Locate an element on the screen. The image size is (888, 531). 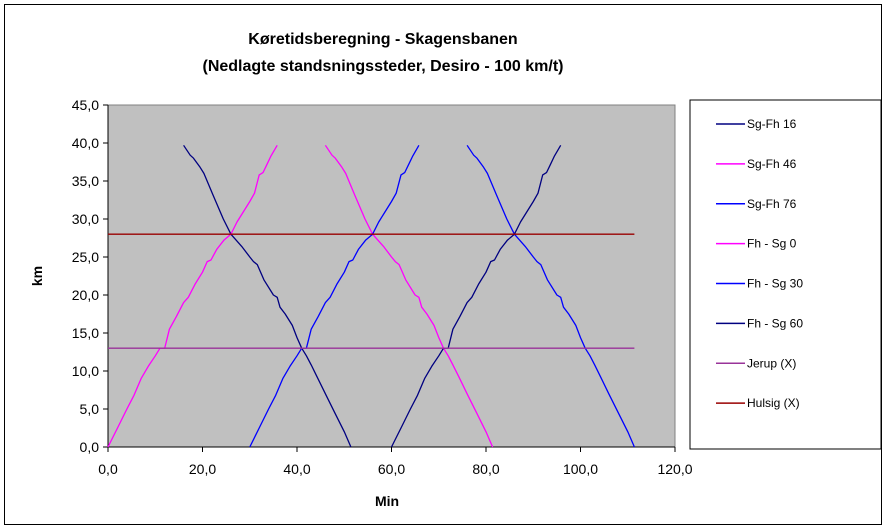
x-tick-label: 80,0 is located at coordinates (485, 469).